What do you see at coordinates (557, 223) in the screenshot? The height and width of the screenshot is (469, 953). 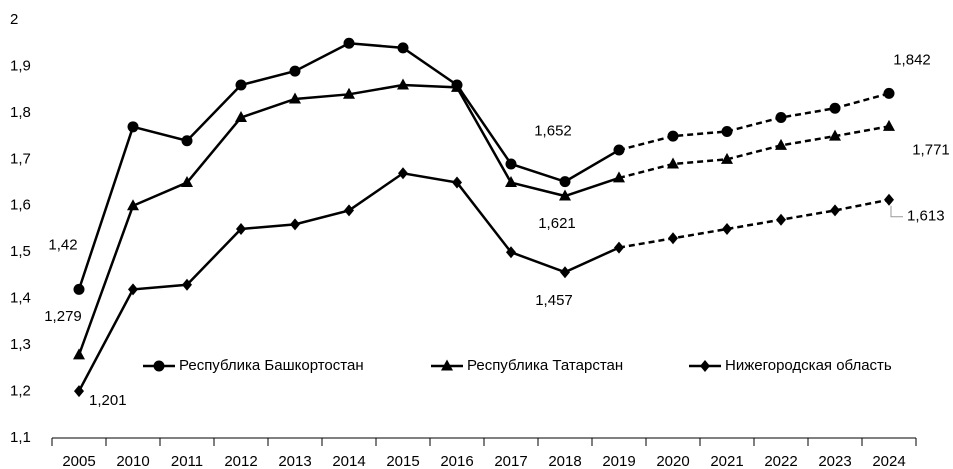 I see `data-label: 1,621` at bounding box center [557, 223].